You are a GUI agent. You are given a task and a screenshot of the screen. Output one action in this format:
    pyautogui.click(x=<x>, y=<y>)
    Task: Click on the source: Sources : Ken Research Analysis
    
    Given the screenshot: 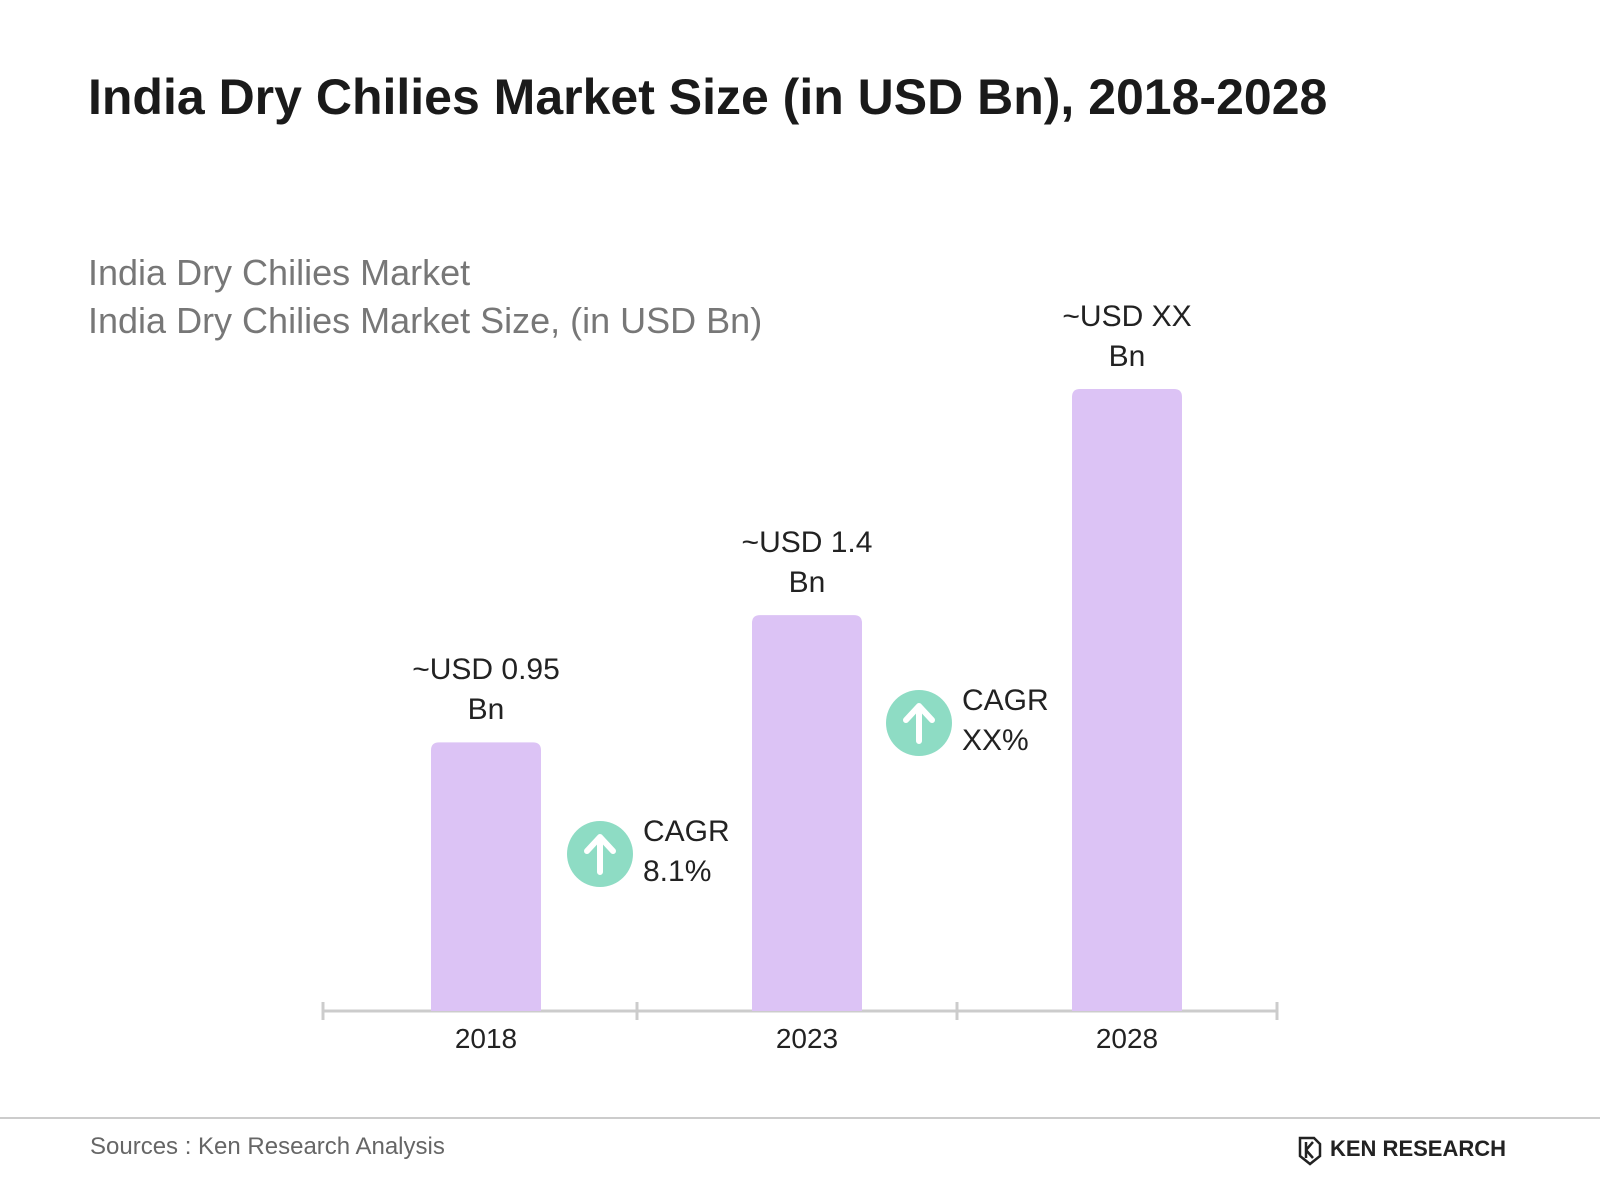 What is the action you would take?
    pyautogui.click(x=267, y=1146)
    